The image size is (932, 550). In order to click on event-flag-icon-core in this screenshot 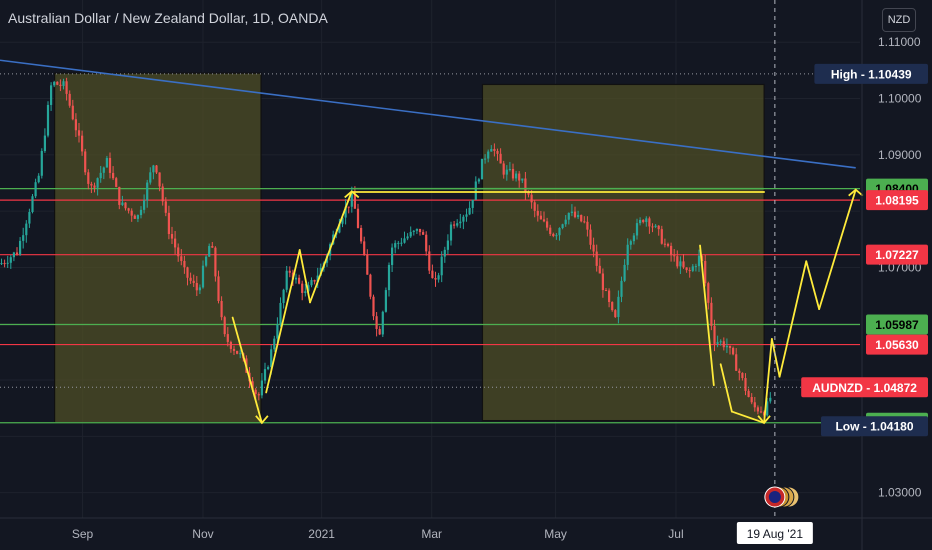, I will do `click(774, 497)`.